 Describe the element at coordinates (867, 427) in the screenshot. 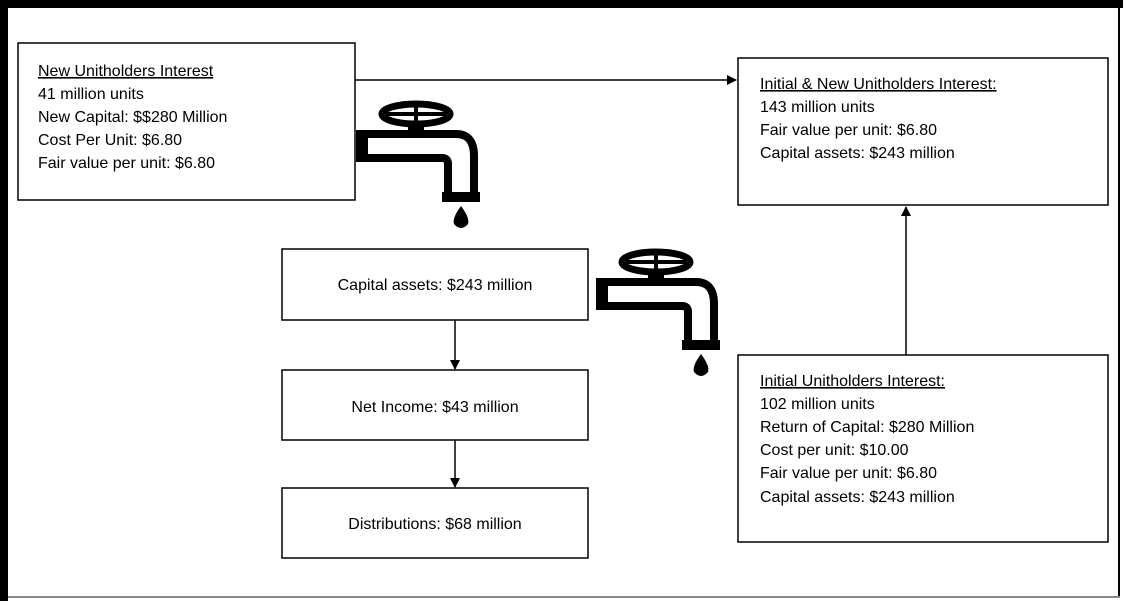

I see `node-line: Return of Capital: $280 Million` at that location.